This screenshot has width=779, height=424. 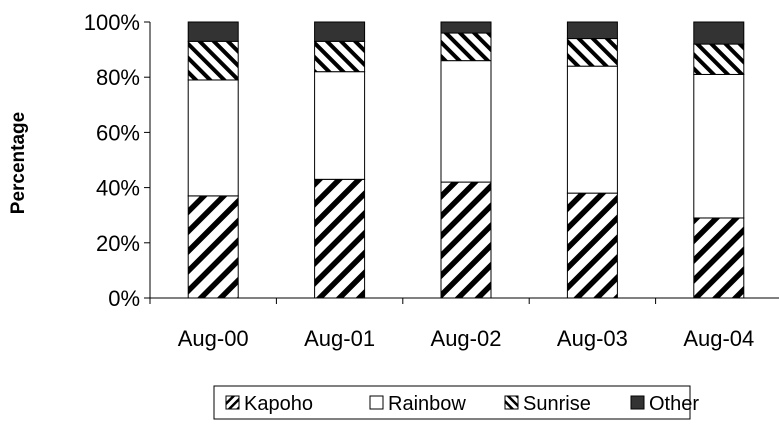 I want to click on x-tick-label: Aug-02, so click(x=466, y=338).